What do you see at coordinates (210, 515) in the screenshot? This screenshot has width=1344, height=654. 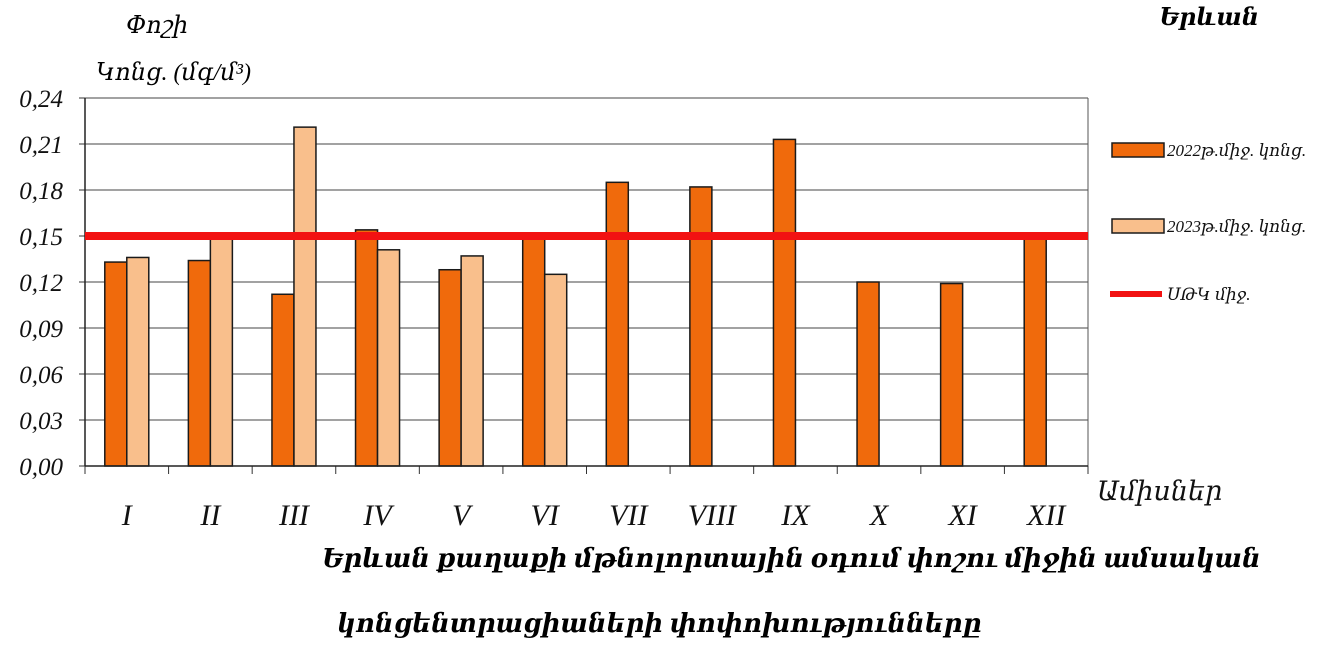 I see `x-tick-label: II` at bounding box center [210, 515].